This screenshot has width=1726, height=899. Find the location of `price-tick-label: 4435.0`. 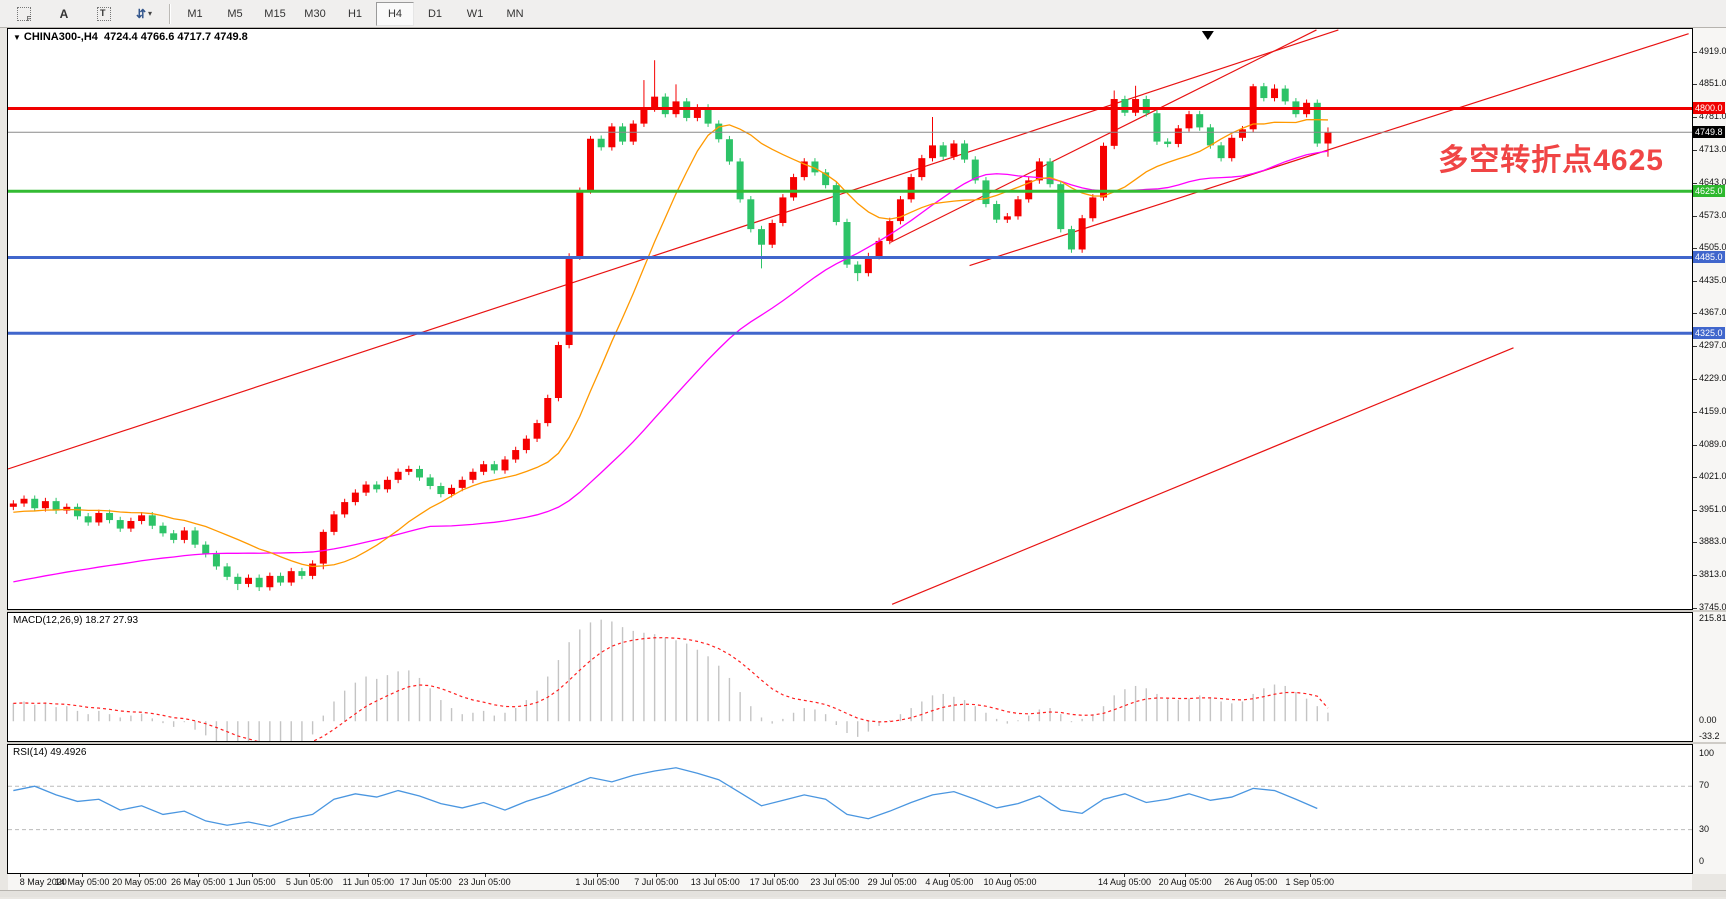

price-tick-label: 4435.0 is located at coordinates (1712, 280).